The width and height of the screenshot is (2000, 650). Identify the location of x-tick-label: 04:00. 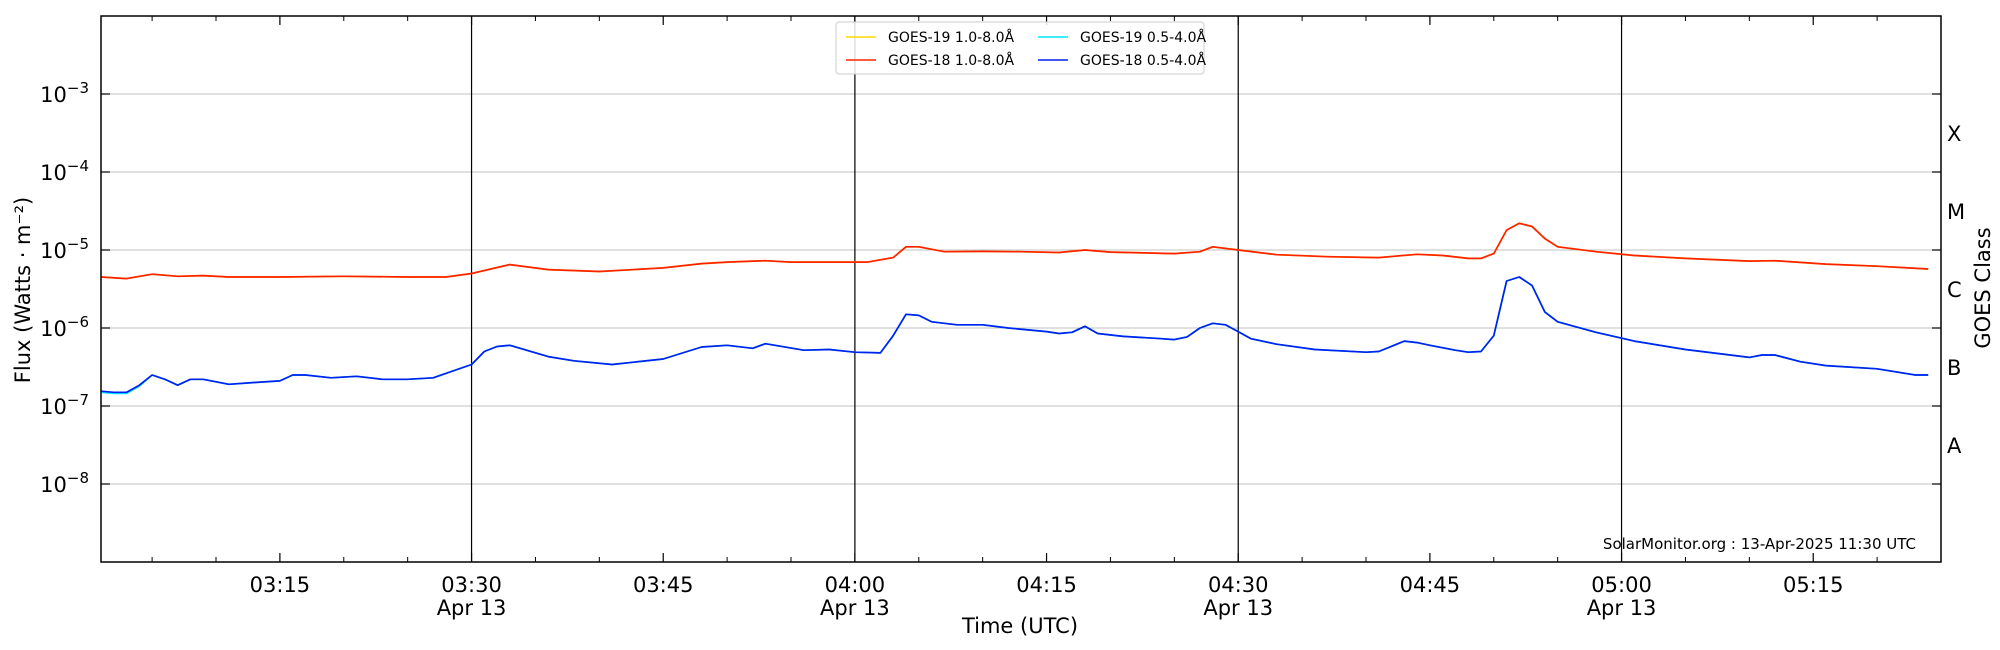
(855, 585).